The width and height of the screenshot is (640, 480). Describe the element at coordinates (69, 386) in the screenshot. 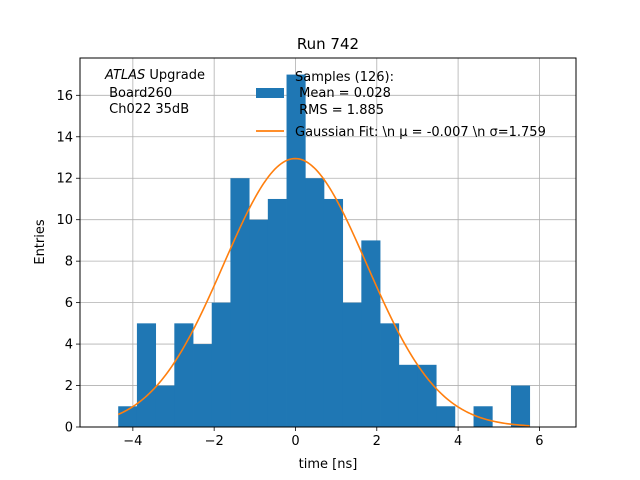

I see `y-tick-label: 2` at that location.